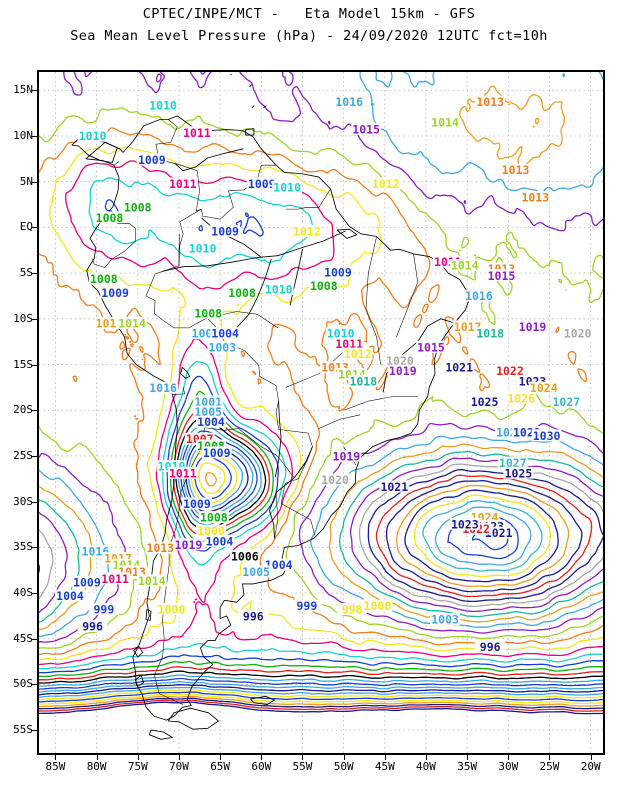  What do you see at coordinates (23, 455) in the screenshot?
I see `y-axis-tick-label: 25S` at bounding box center [23, 455].